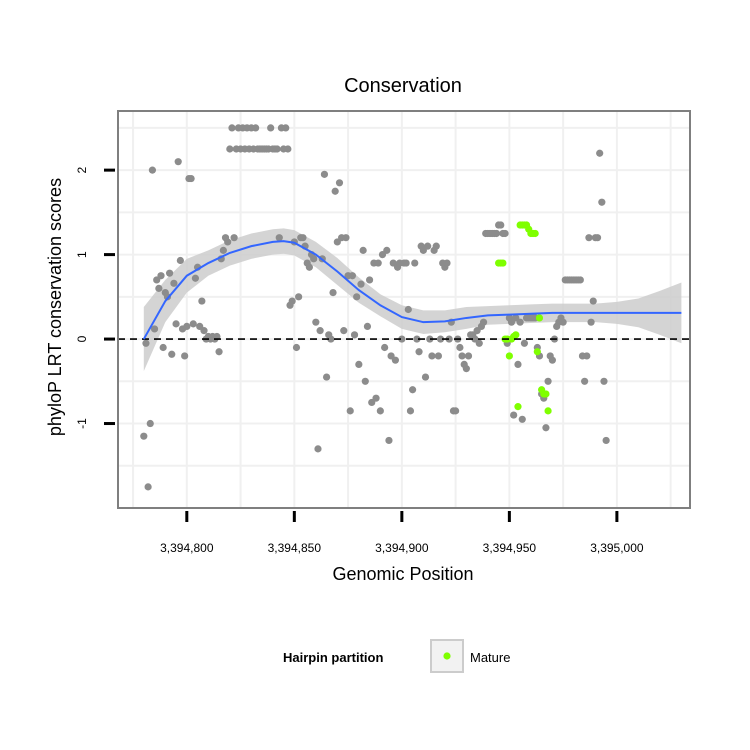 This screenshot has height=750, width=750. Describe the element at coordinates (95, 297) in the screenshot. I see `y-axis: -1 0 1 2` at that location.